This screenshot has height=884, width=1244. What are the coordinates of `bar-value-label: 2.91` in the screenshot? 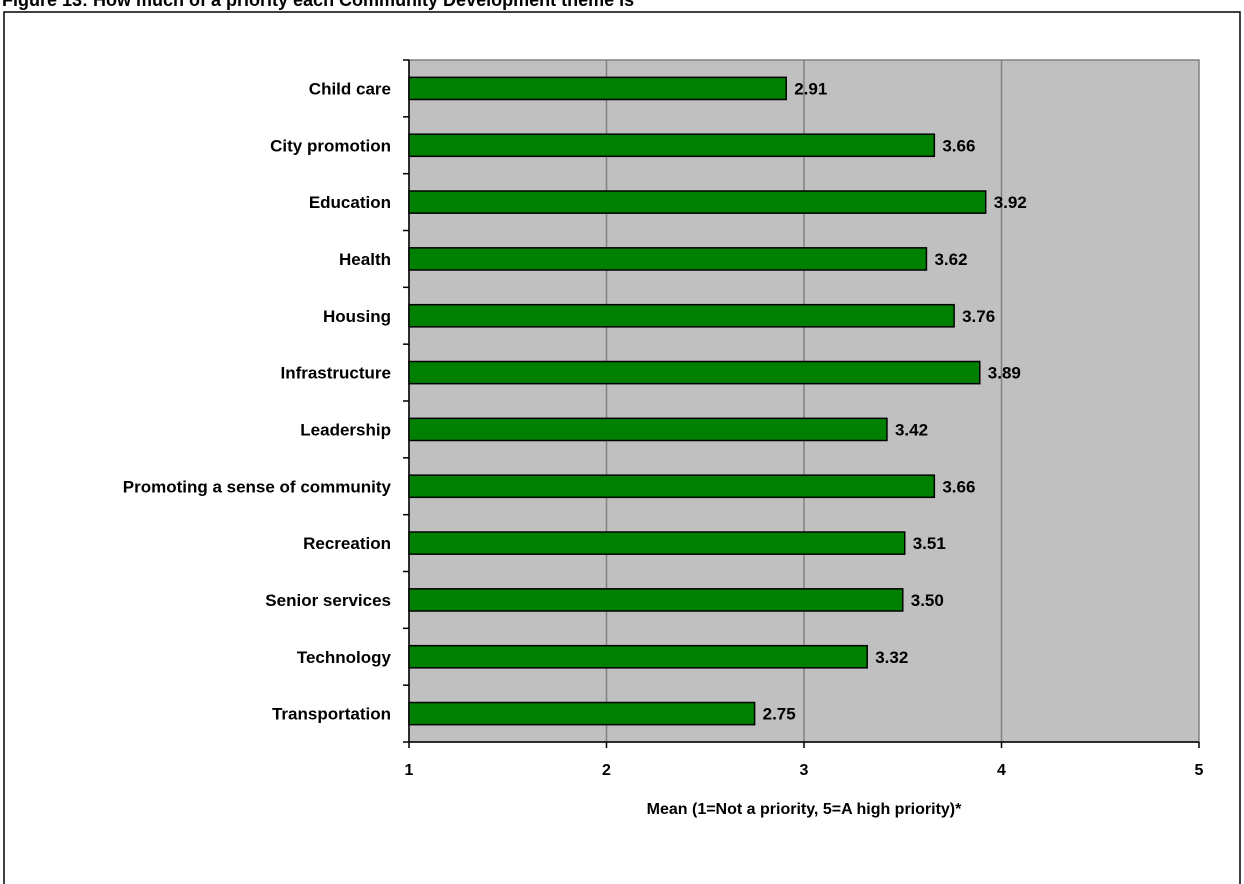 It's located at (810, 88).